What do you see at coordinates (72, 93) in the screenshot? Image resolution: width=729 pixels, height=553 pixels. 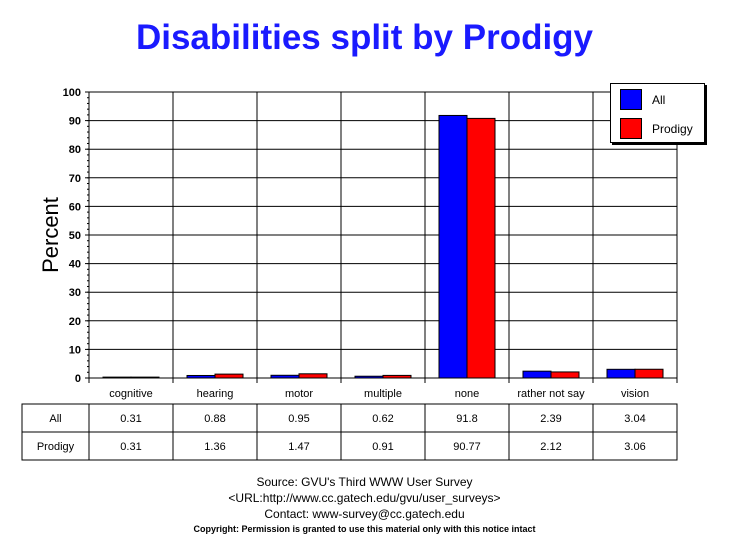 I see `y-tick-label: 100` at bounding box center [72, 93].